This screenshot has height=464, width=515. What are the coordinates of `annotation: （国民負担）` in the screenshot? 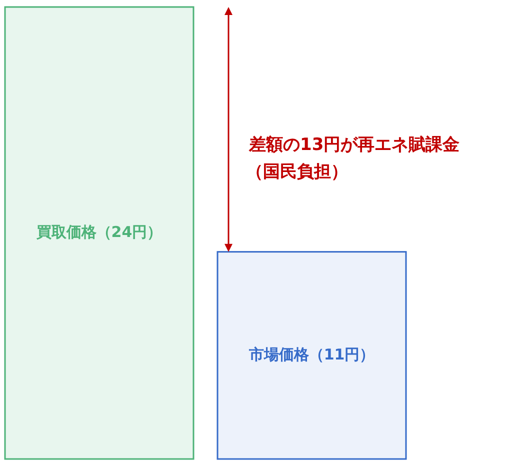 It's located at (297, 172).